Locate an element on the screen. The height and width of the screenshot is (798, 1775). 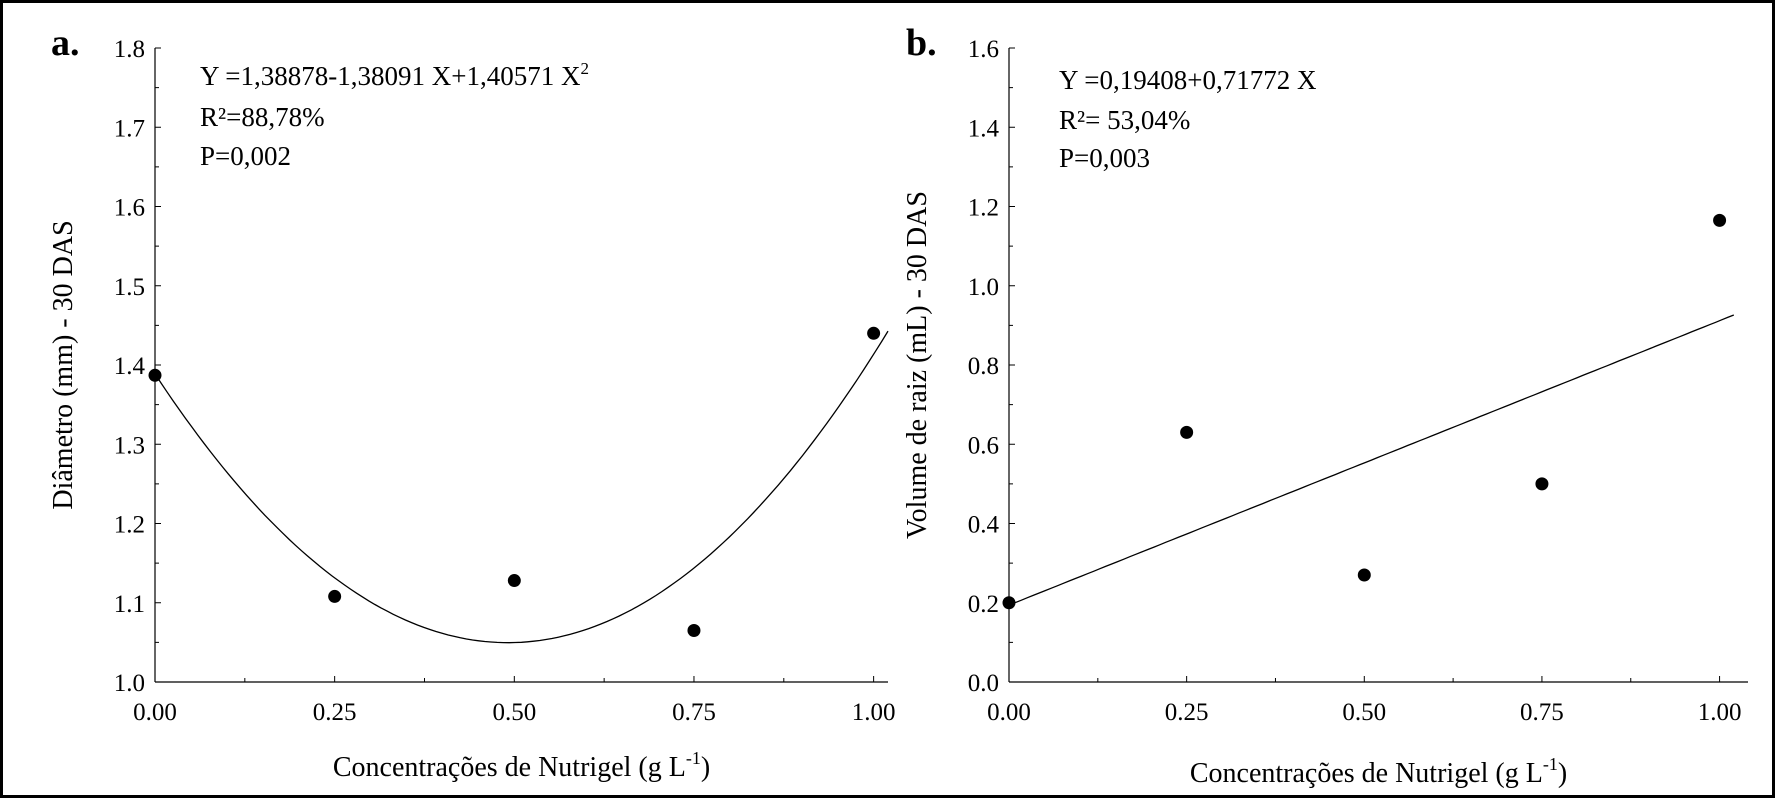
y-axis-label: Volume de raiz (mL) - 30 DAS is located at coordinates (917, 365).